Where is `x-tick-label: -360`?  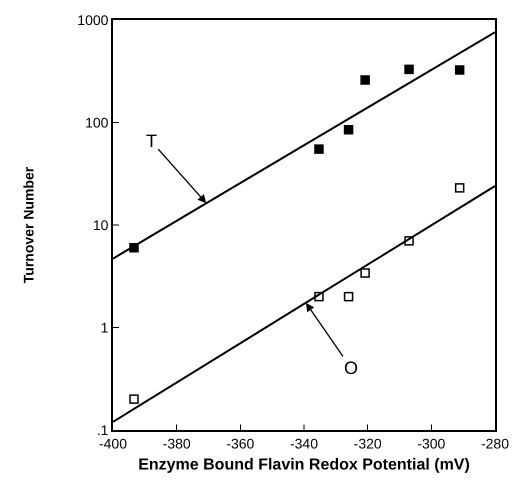
x-tick-label: -360 is located at coordinates (240, 444).